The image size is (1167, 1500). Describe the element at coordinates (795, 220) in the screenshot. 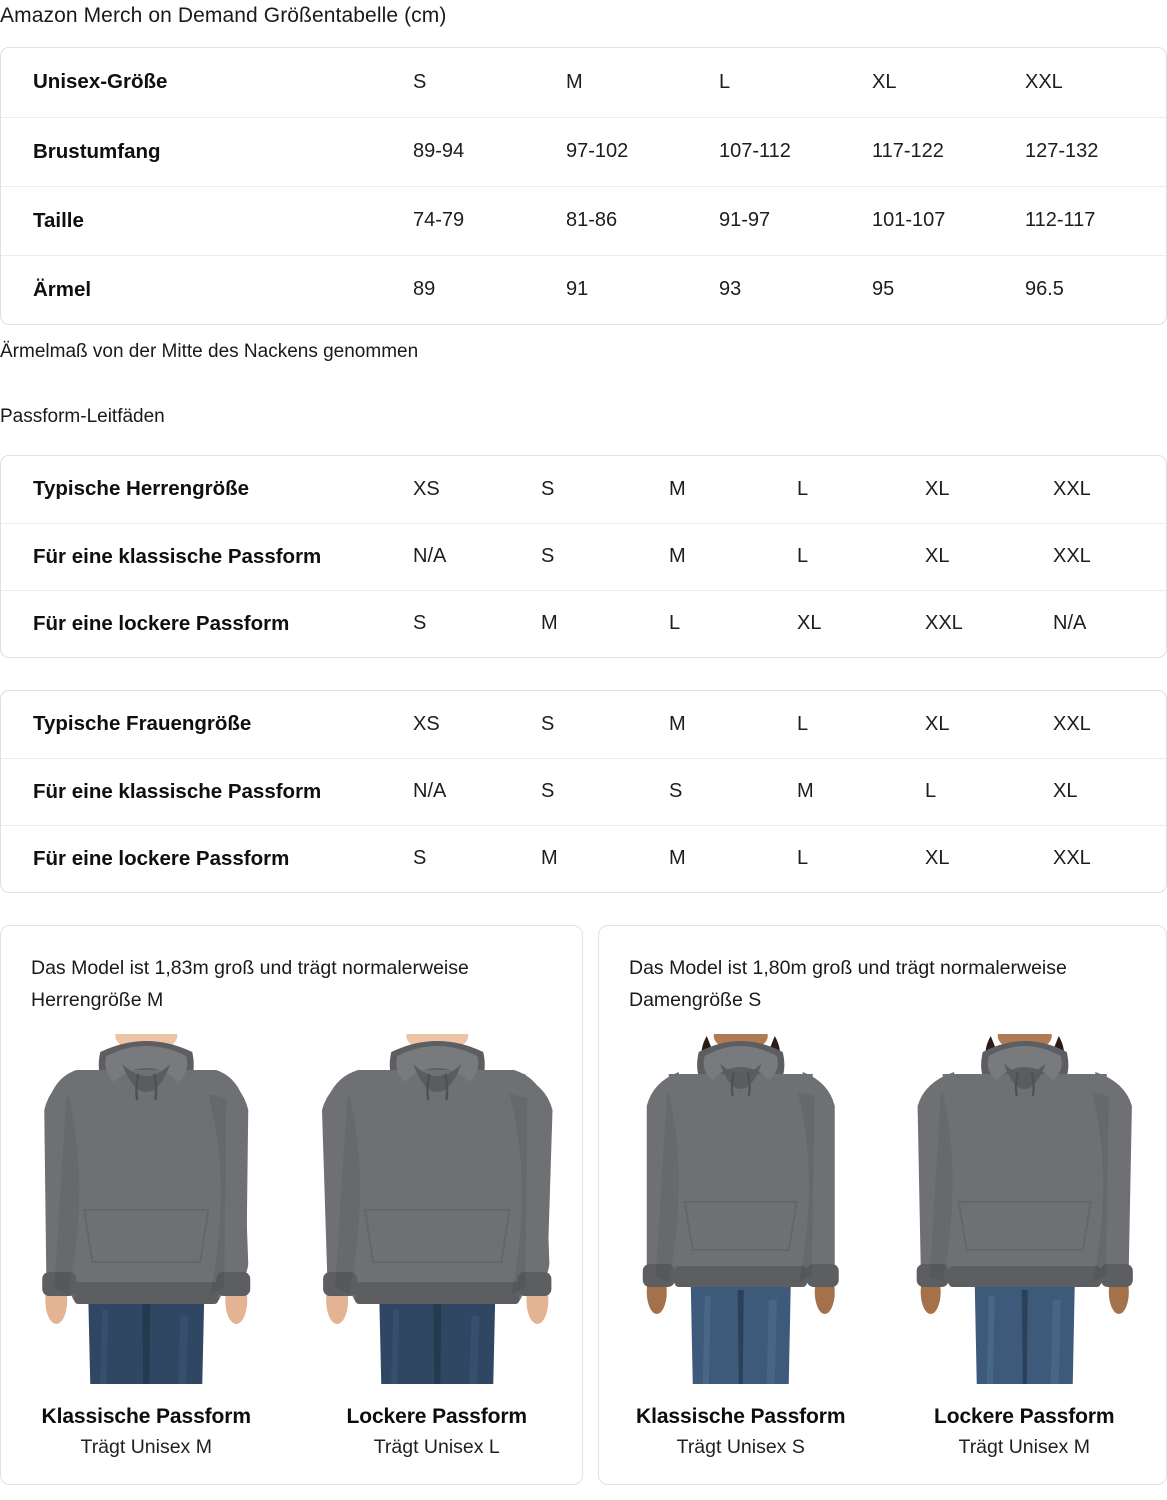

I see `table-cell: 91-97` at that location.